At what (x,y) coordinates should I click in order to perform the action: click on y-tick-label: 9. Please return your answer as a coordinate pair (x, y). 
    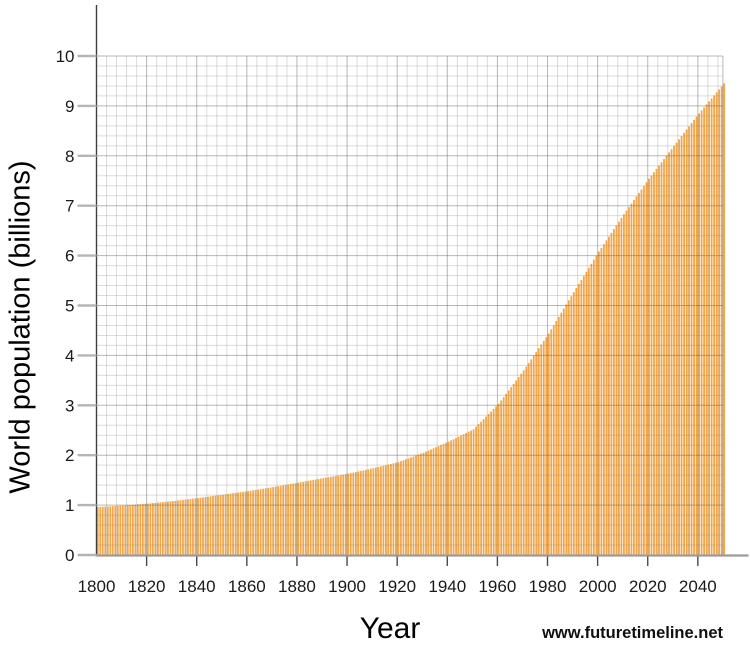
    Looking at the image, I should click on (69, 106).